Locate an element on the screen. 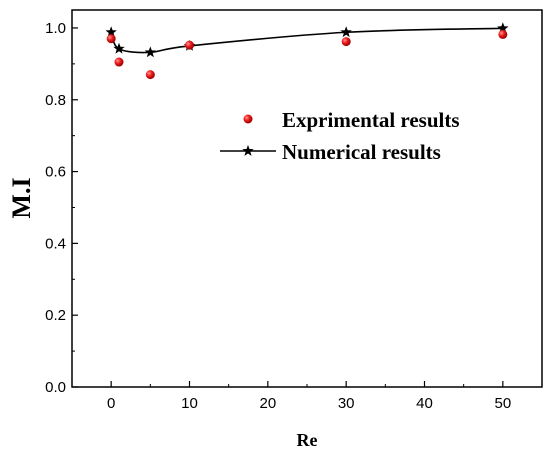 The height and width of the screenshot is (455, 550). y-tick-label: 0.0 is located at coordinates (55, 387).